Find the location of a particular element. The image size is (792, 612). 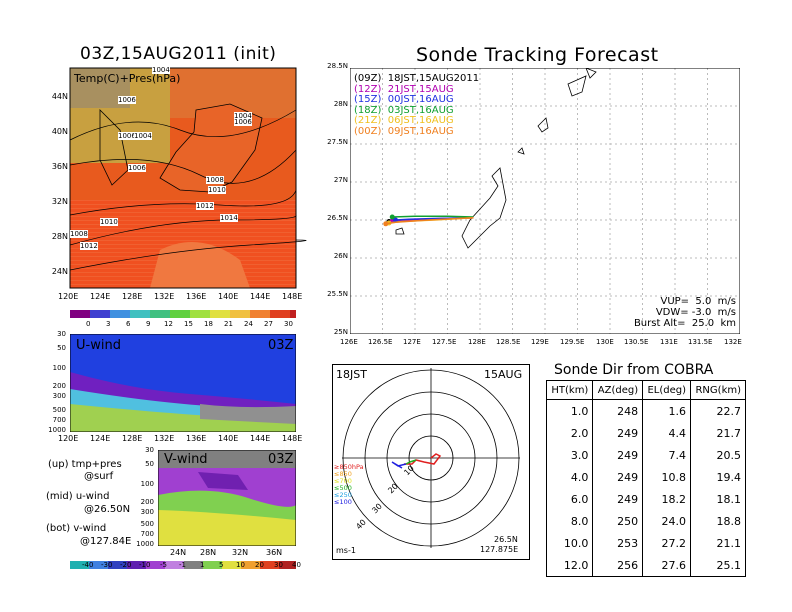

column-header: AZ(deg) is located at coordinates (617, 390).